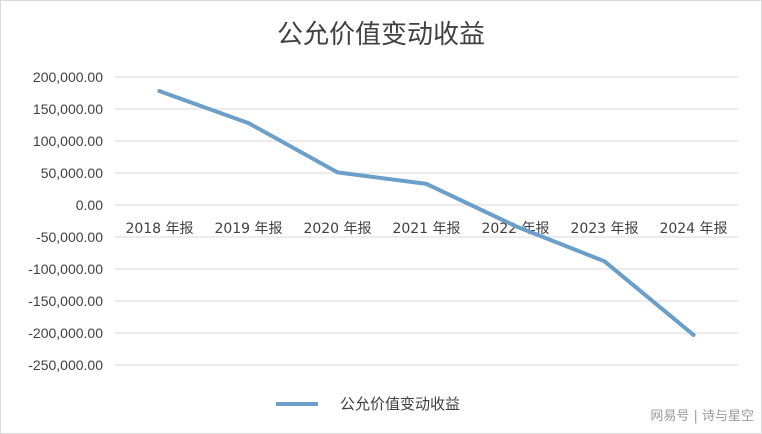 The image size is (762, 434). I want to click on watermark: 网易号 | 诗与星空, so click(702, 416).